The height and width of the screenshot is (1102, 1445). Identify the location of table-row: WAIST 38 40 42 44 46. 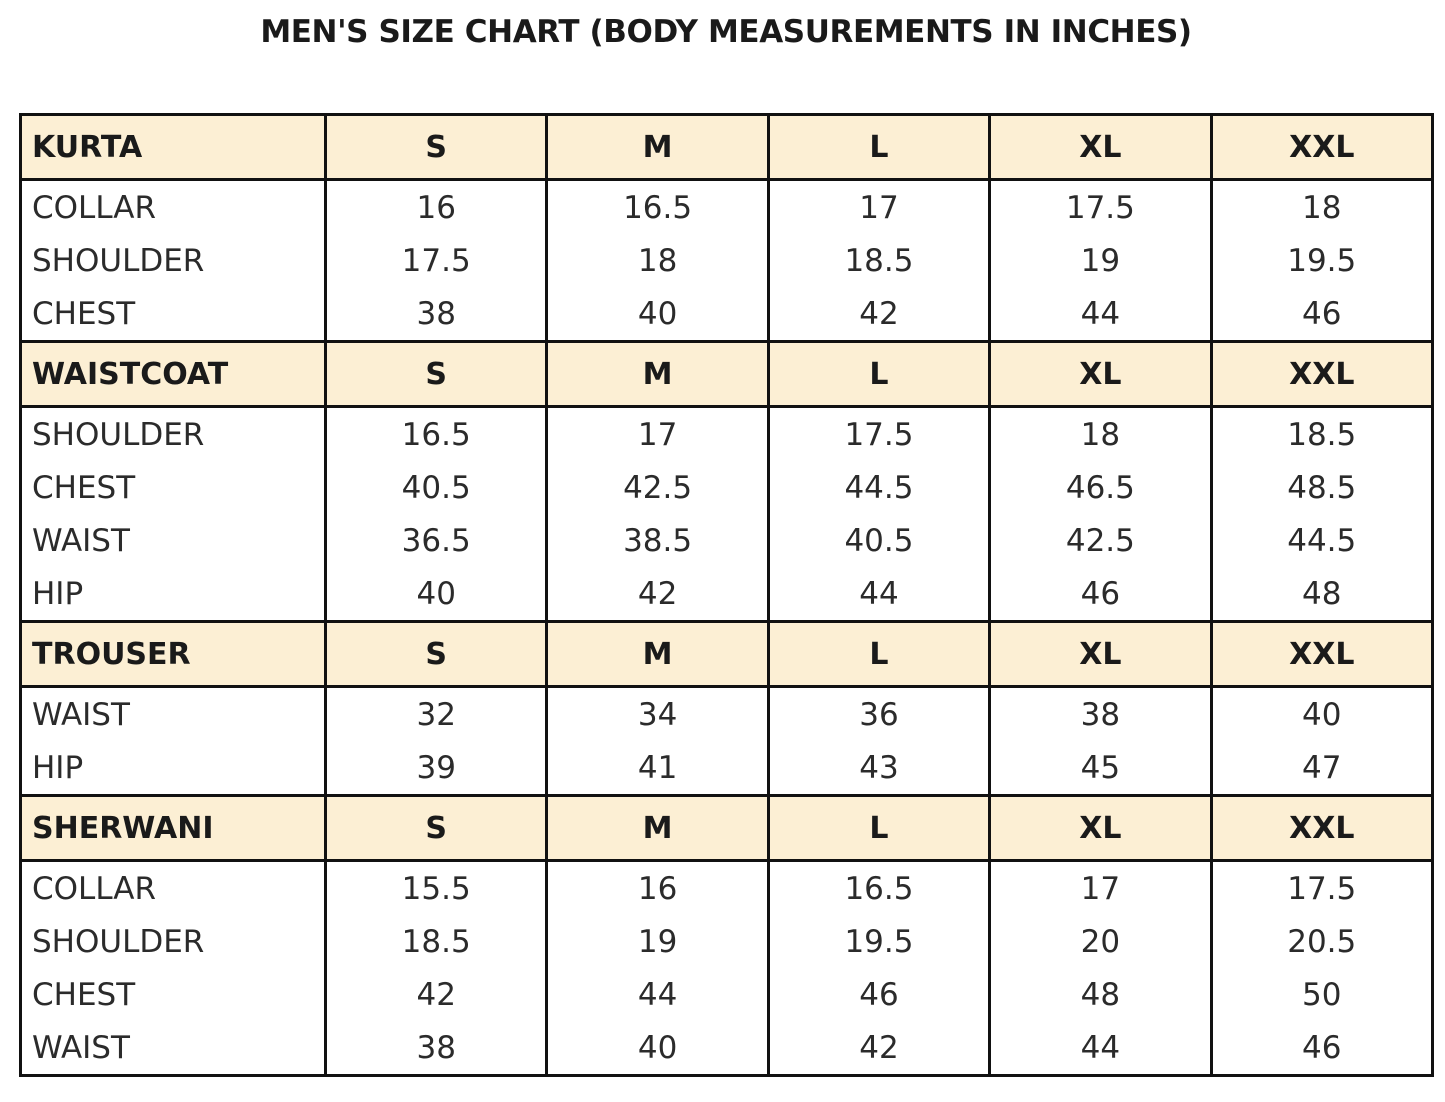
(727, 1048).